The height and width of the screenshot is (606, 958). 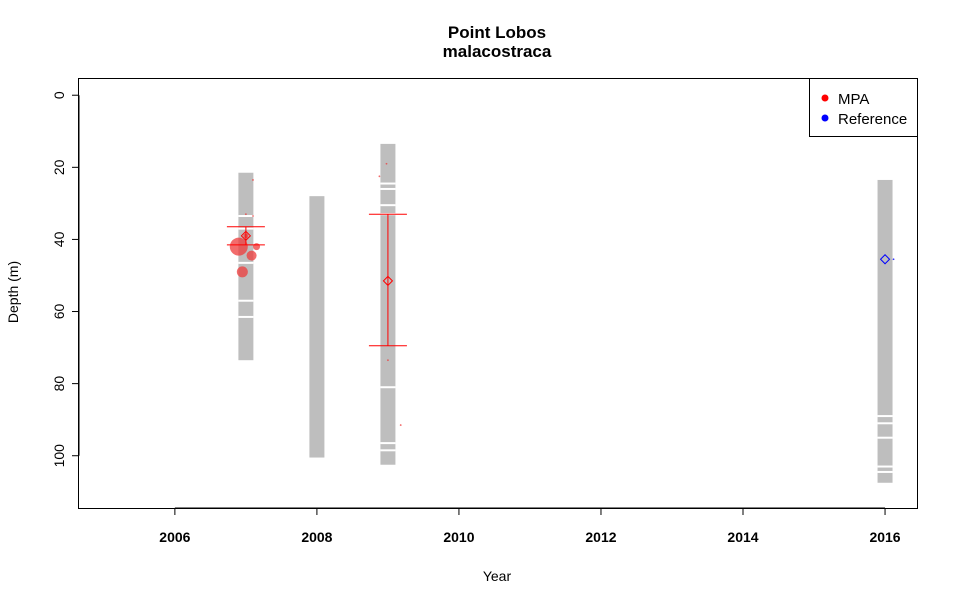 What do you see at coordinates (59, 312) in the screenshot?
I see `y-tick-label: 60` at bounding box center [59, 312].